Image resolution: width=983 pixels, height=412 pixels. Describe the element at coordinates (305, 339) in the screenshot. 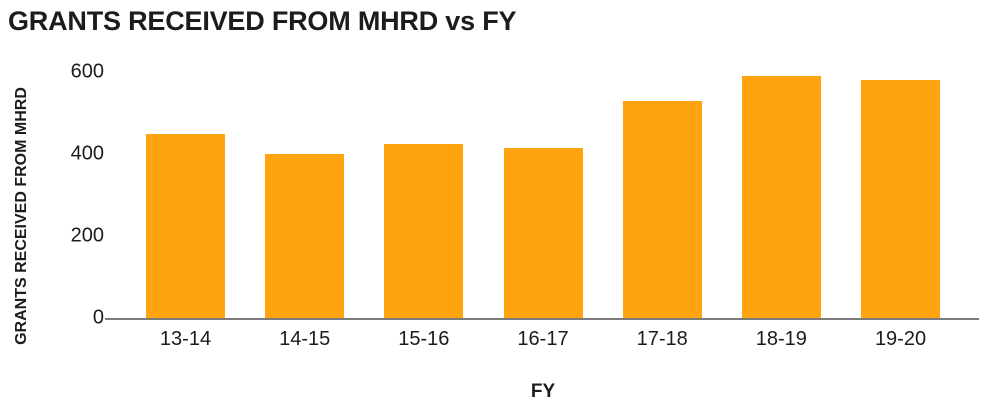

I see `x-tick-label: 14-15` at that location.